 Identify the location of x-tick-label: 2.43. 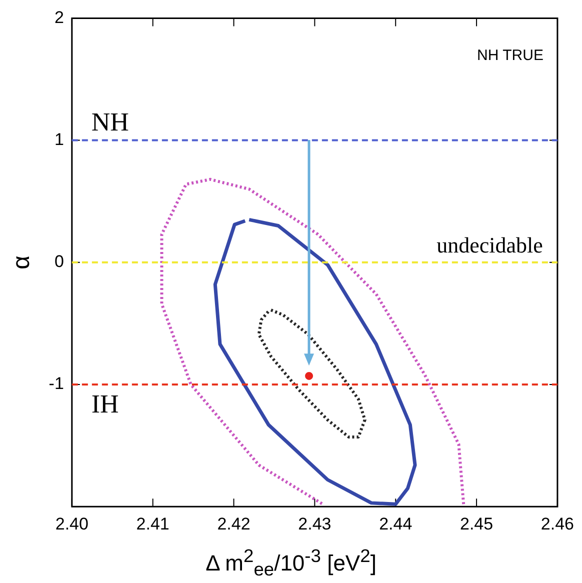
(315, 524).